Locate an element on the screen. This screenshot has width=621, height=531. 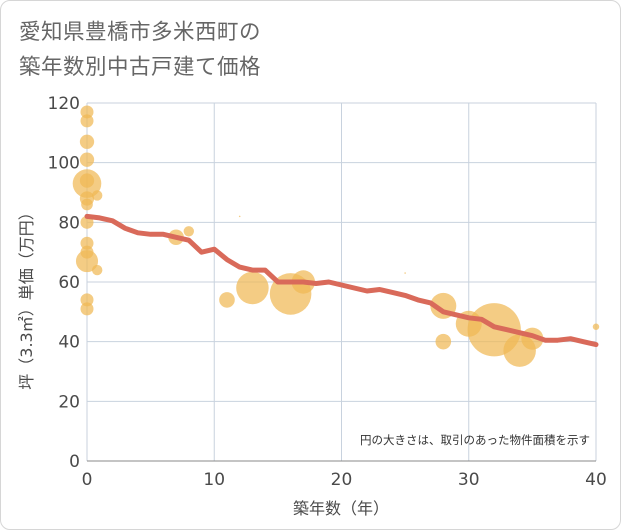
y-tick-label: 40 is located at coordinates (69, 343).